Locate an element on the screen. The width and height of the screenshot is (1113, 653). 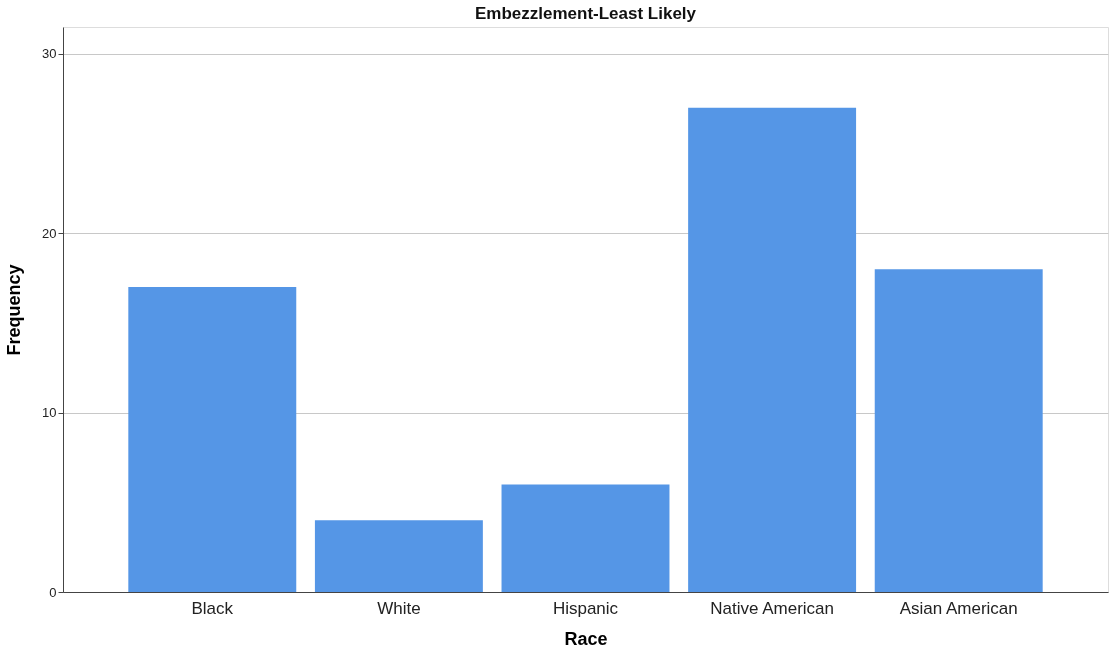
chart-title: Embezzlement-Least Likely is located at coordinates (585, 13).